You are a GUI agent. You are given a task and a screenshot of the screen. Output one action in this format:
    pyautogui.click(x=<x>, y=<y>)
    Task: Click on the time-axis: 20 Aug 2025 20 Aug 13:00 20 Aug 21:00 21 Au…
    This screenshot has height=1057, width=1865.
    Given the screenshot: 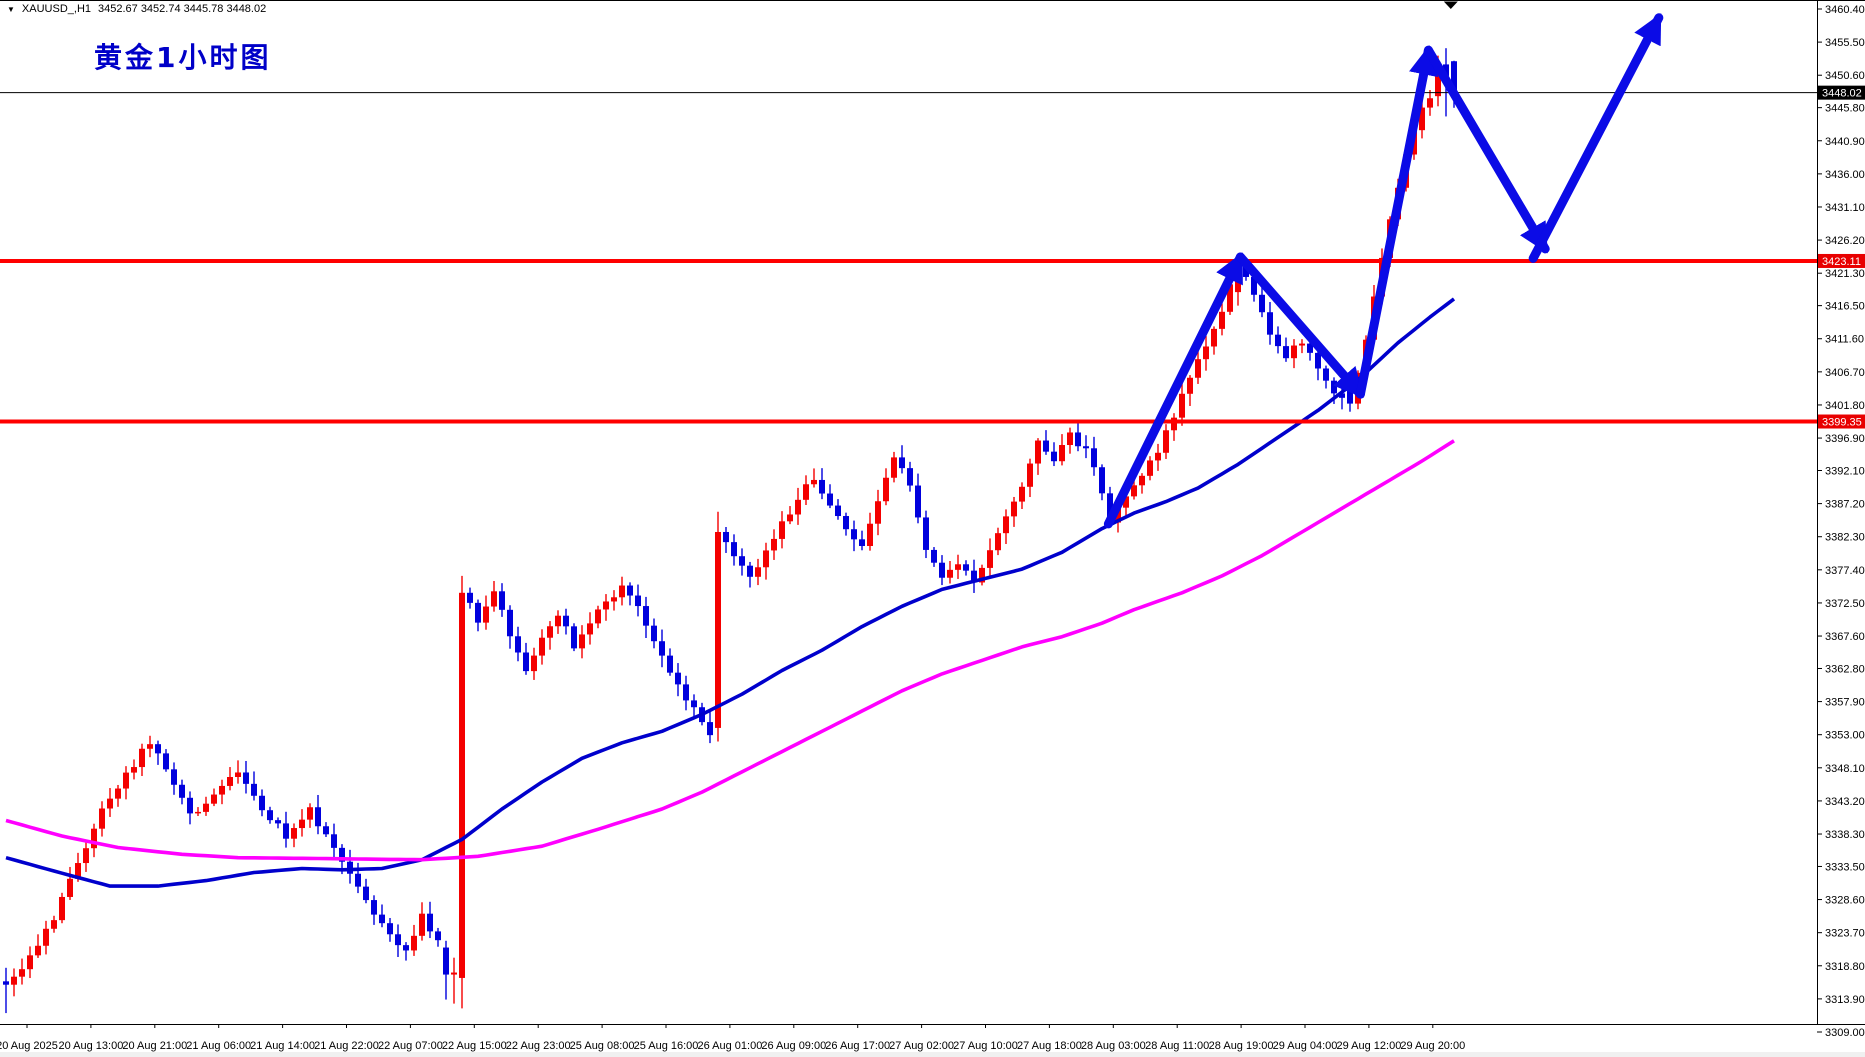 What is the action you would take?
    pyautogui.click(x=732, y=1038)
    